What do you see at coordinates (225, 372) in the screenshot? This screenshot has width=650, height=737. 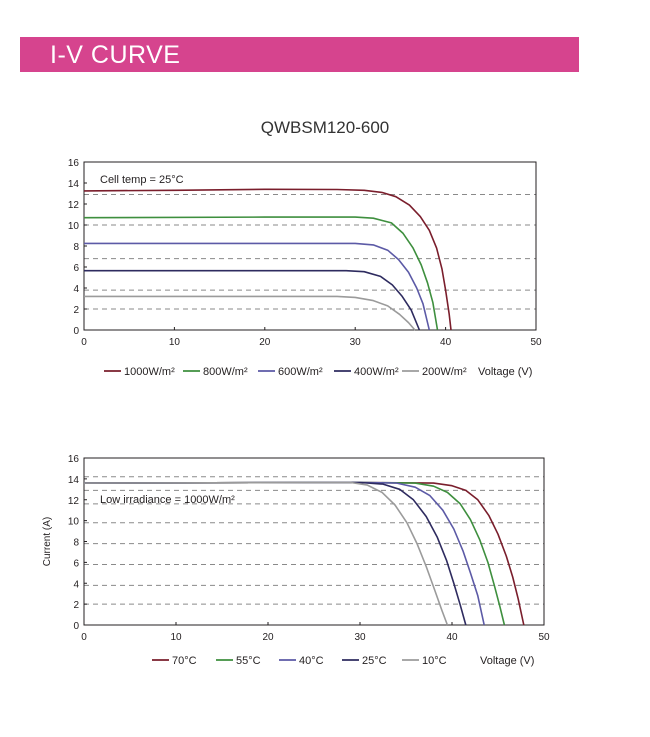 I see `chart1-legend-label-2: 800W/m²` at bounding box center [225, 372].